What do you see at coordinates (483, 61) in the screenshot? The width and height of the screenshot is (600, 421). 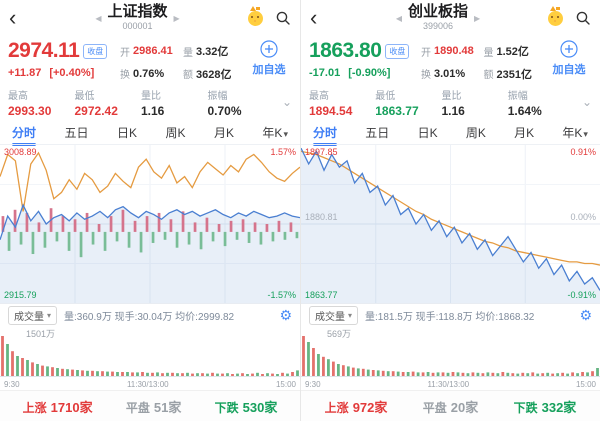 I see `quote-grid: 开 1890.48 量 1.52亿 换 3.01% 额 2351亿` at bounding box center [483, 61].